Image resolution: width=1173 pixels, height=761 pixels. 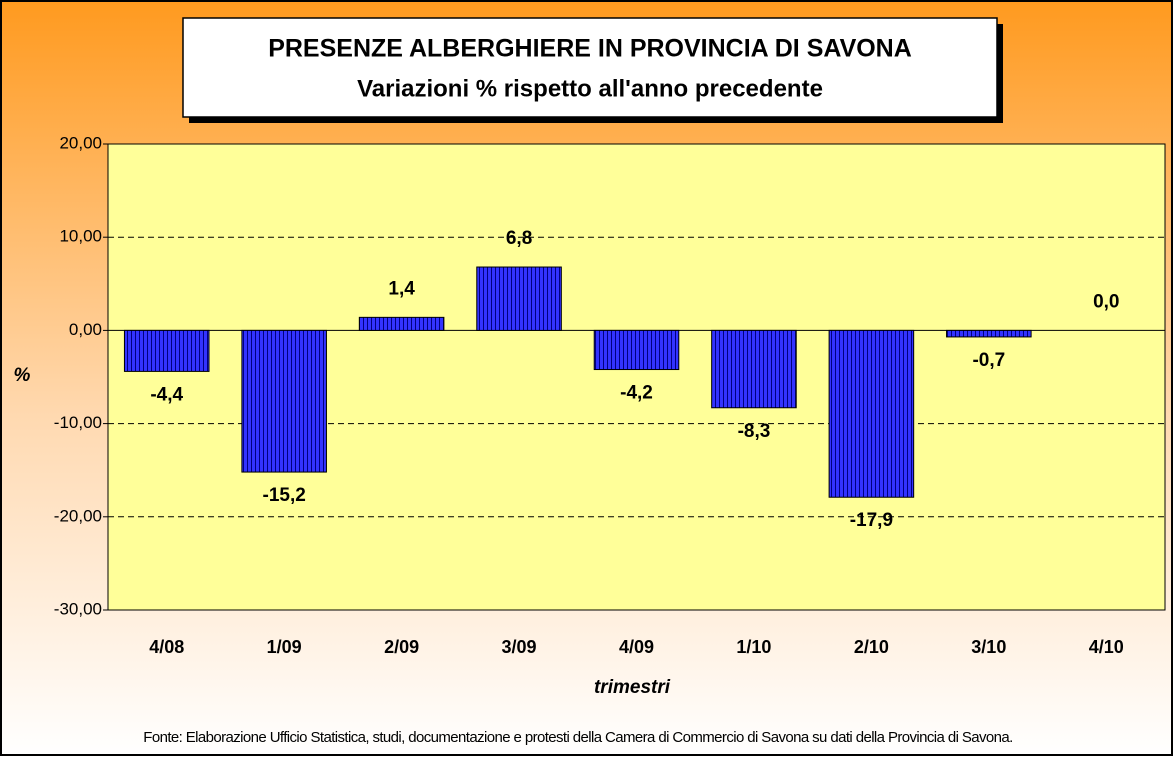 What do you see at coordinates (988, 360) in the screenshot?
I see `data-label: -0,7` at bounding box center [988, 360].